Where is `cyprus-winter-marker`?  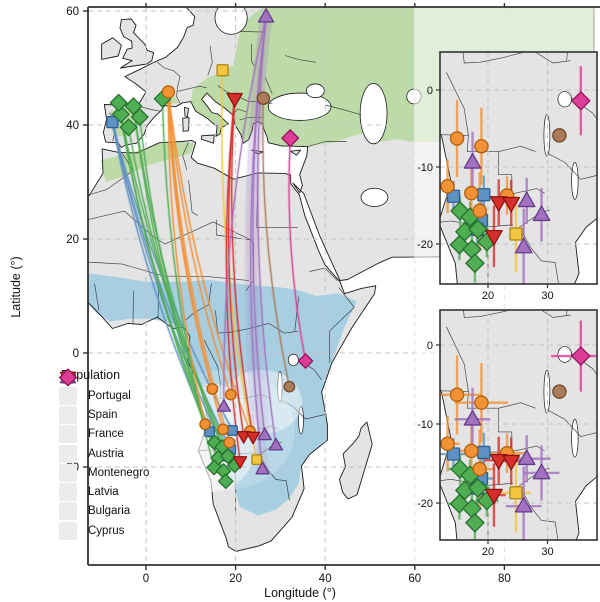 cyprus-winter-marker is located at coordinates (305, 361).